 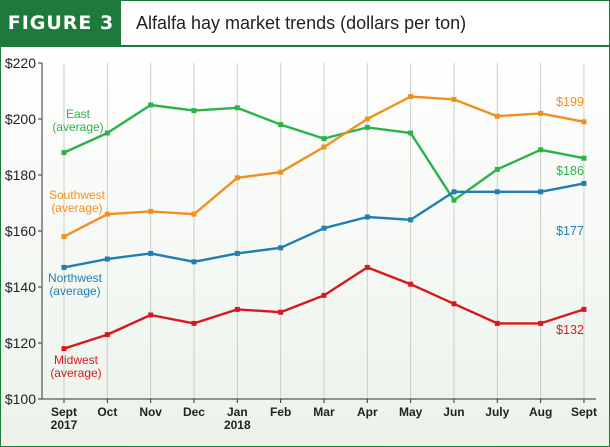 What do you see at coordinates (497, 412) in the screenshot?
I see `x-tick-label: July` at bounding box center [497, 412].